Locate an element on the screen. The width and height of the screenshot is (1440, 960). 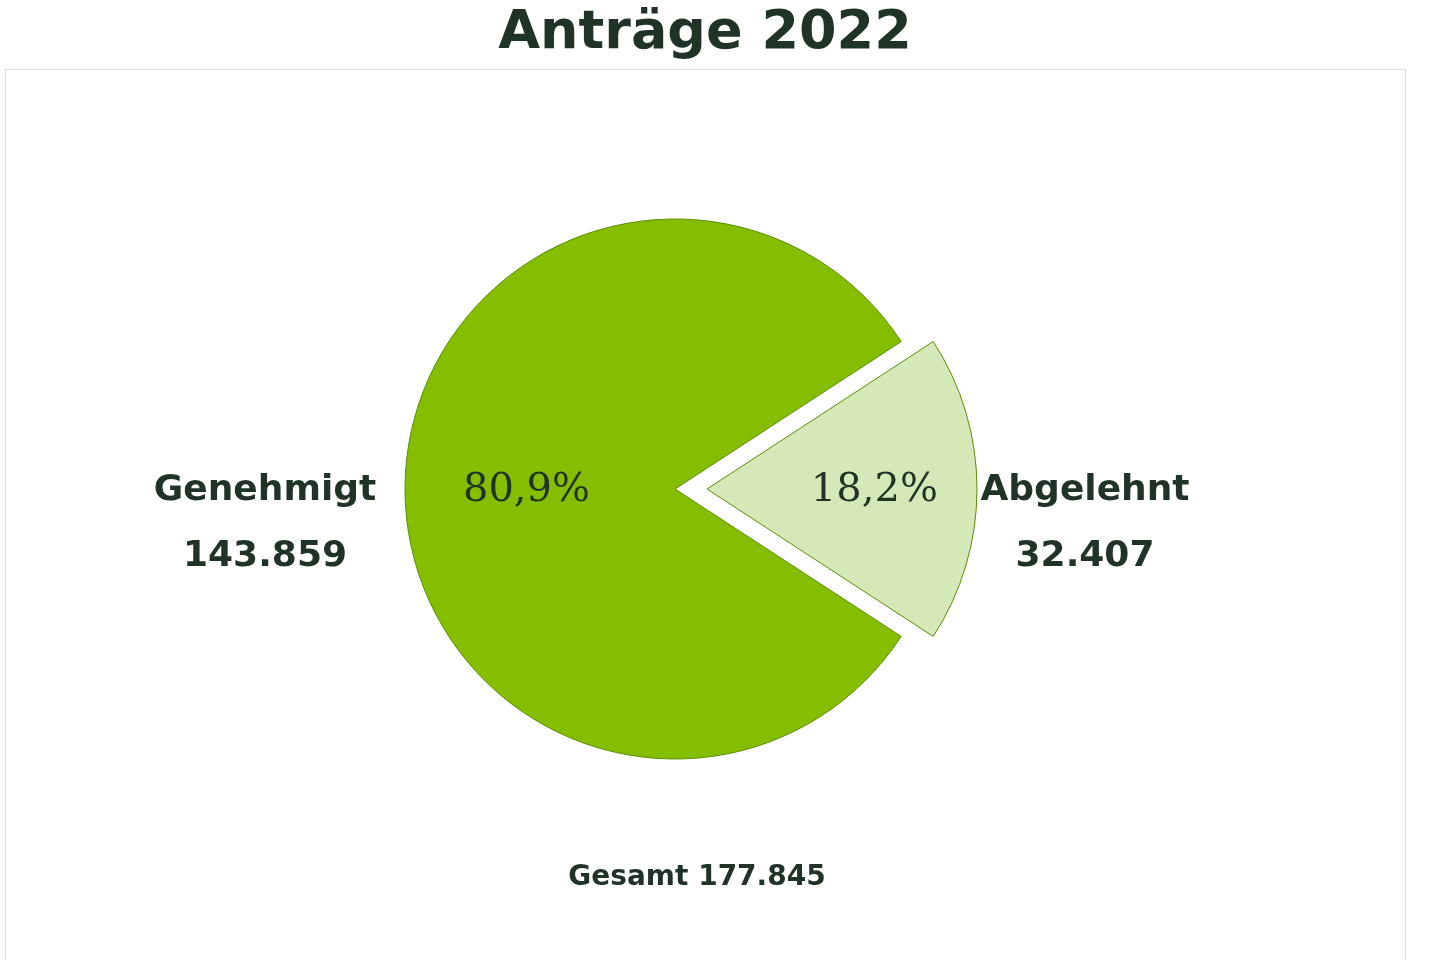
slice-label: Abgelehnt is located at coordinates (1085, 487).